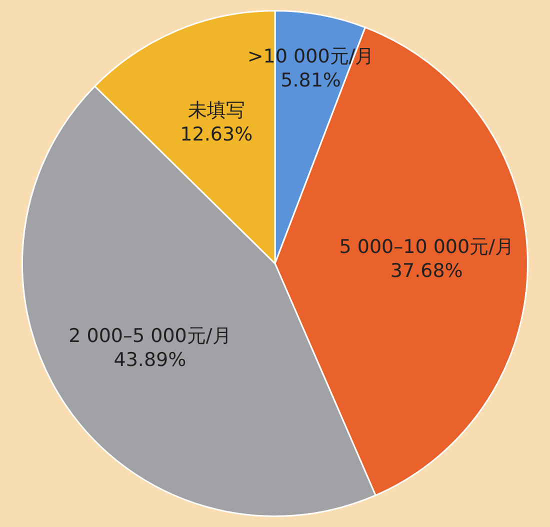 Image resolution: width=550 pixels, height=527 pixels. I want to click on data-label: 37.68%, so click(426, 271).